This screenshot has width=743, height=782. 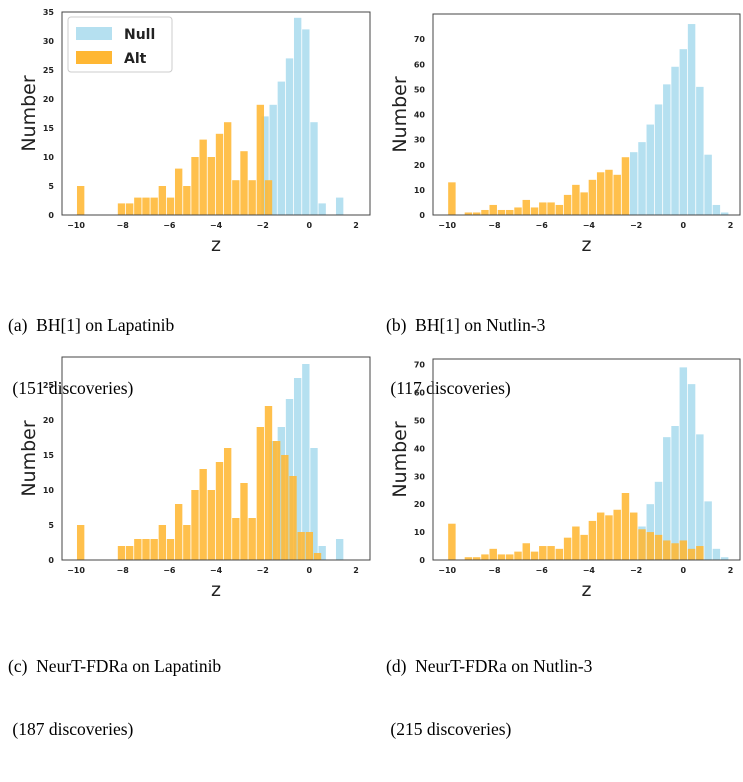 What do you see at coordinates (447, 570) in the screenshot?
I see `x-tick-label: −10` at bounding box center [447, 570].